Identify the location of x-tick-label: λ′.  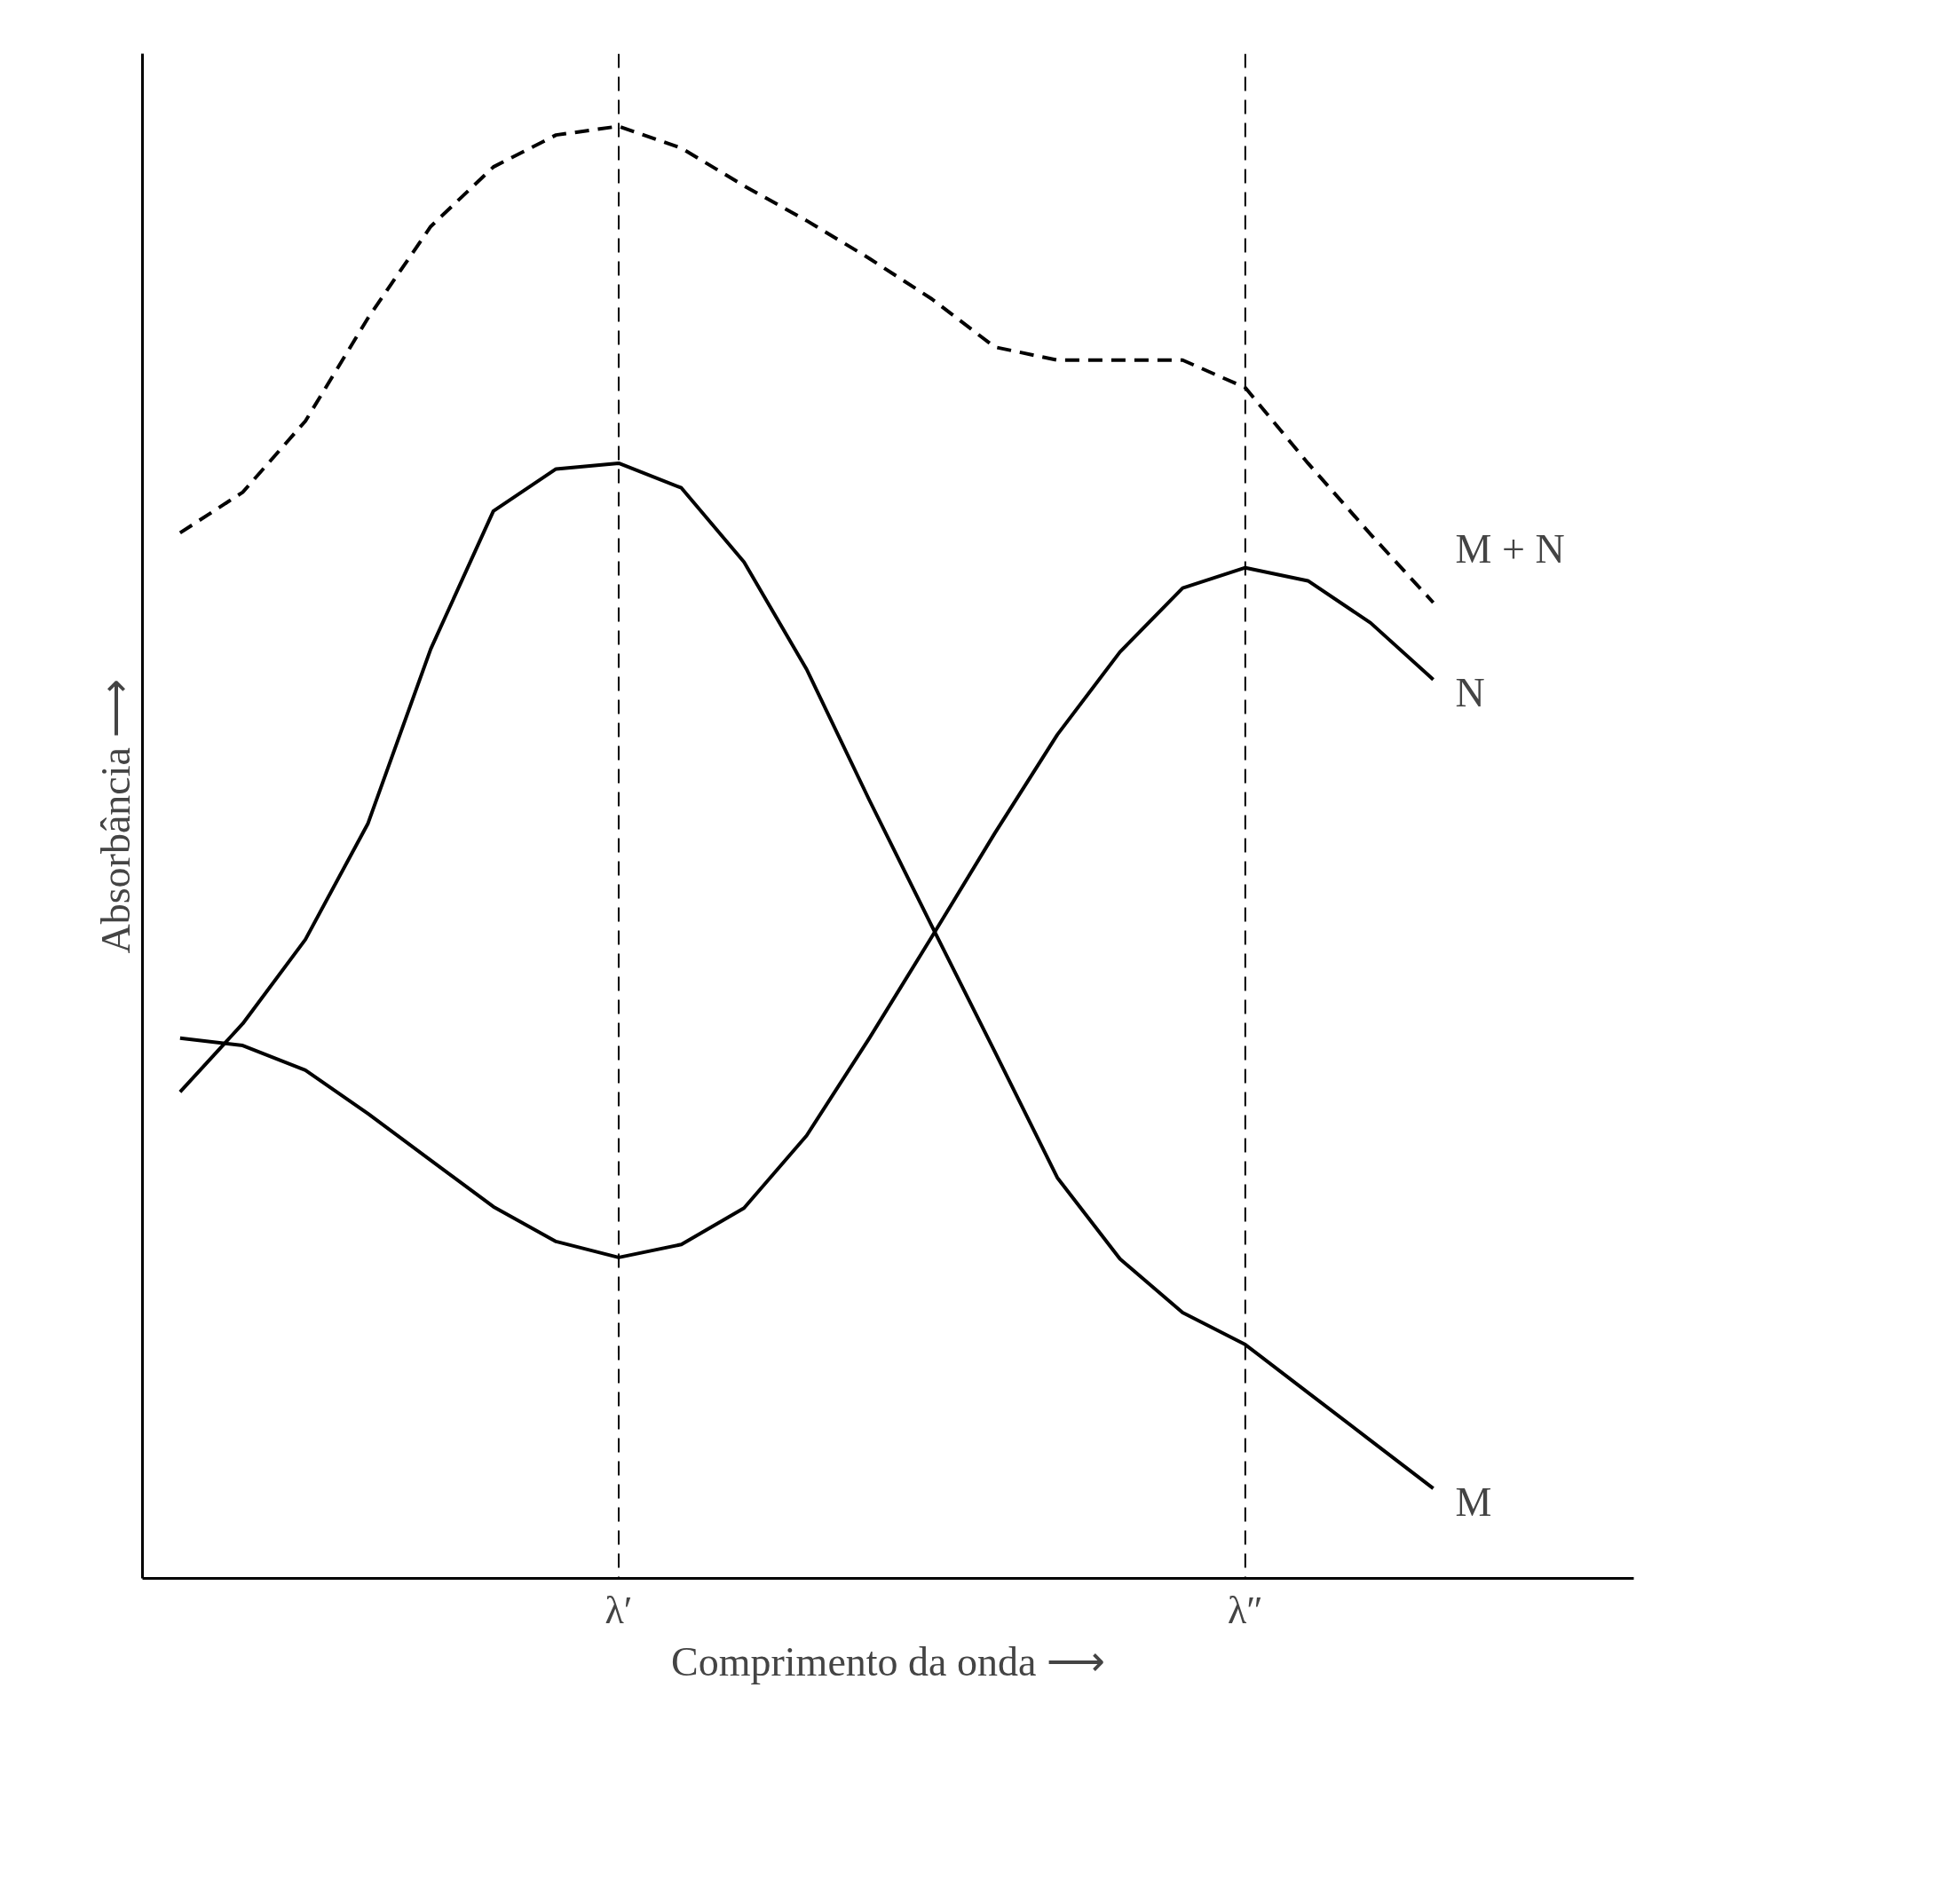
(619, 1610).